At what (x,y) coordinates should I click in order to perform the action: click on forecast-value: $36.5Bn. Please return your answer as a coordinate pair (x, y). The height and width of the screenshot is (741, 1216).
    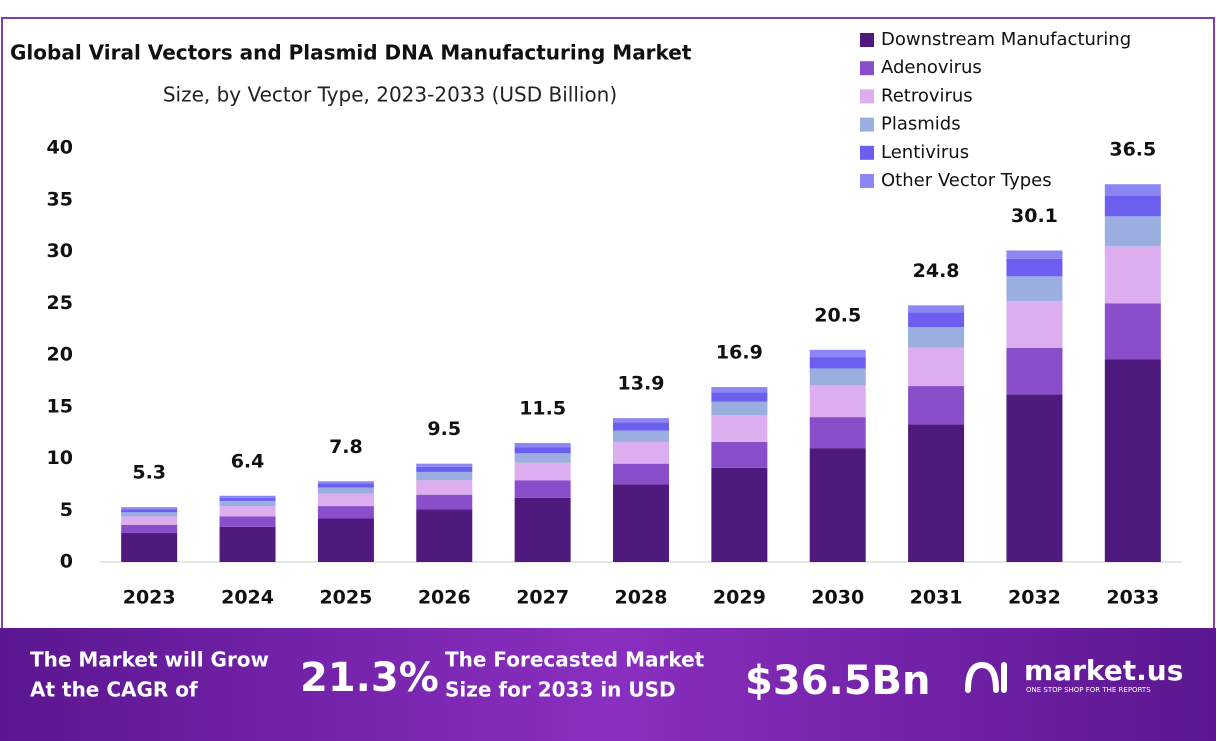
    Looking at the image, I should click on (838, 681).